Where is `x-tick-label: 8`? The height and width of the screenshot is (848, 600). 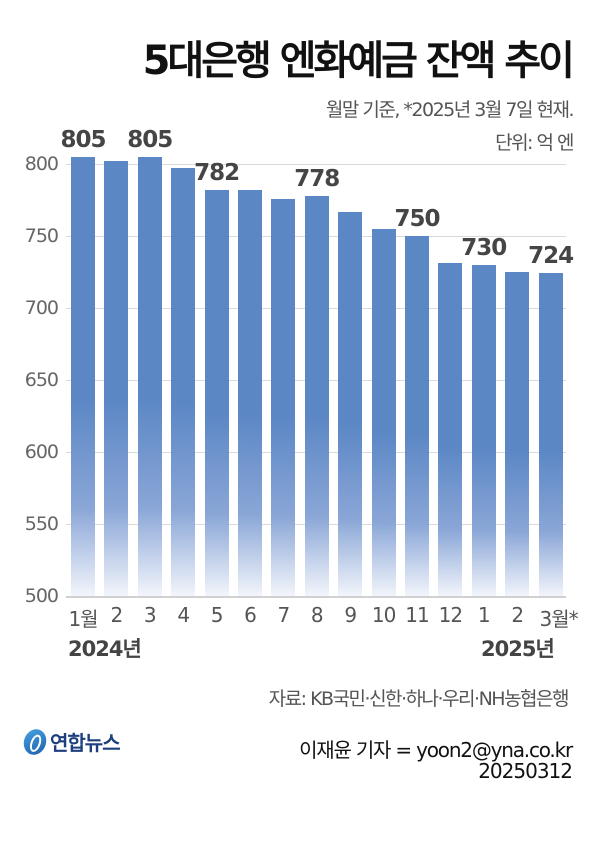 x-tick-label: 8 is located at coordinates (317, 615).